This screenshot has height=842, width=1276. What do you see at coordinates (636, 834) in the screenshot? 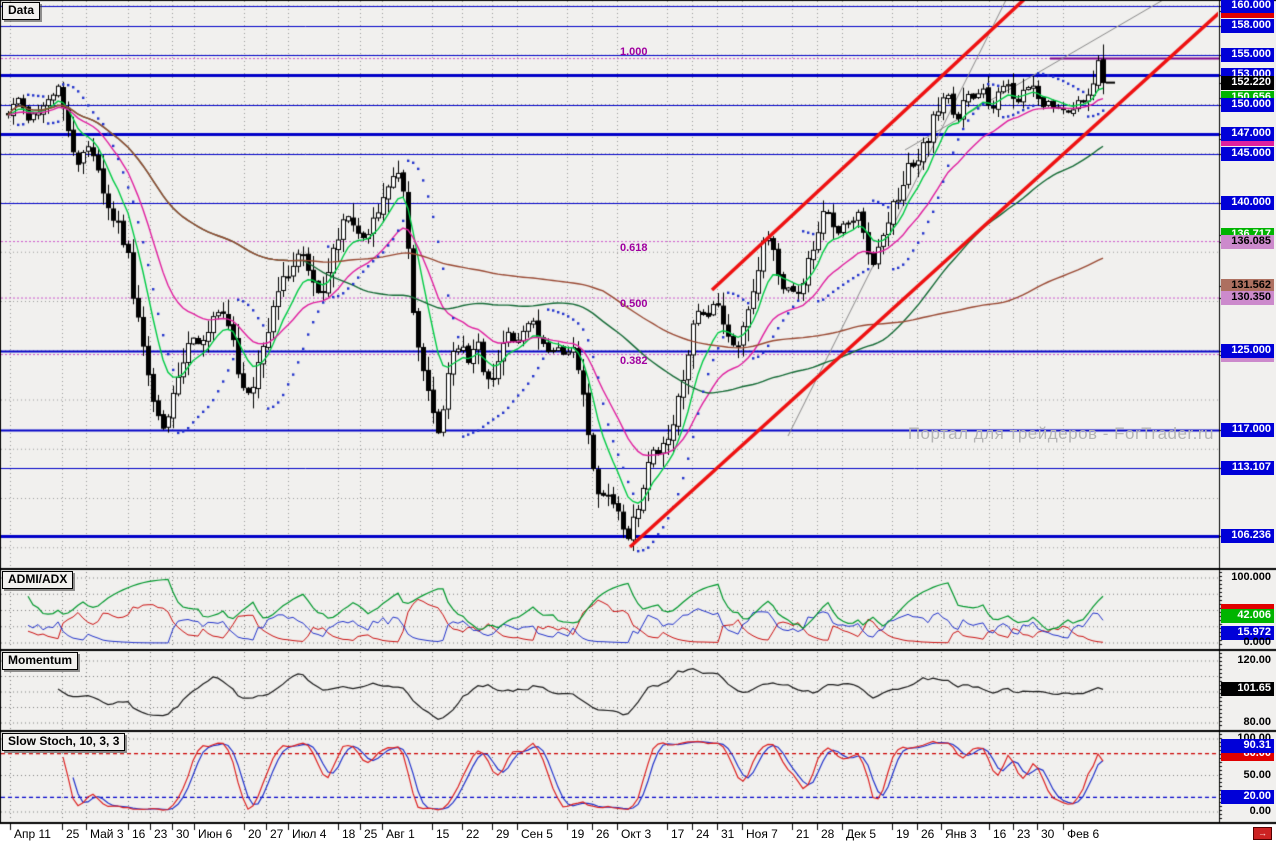
I see `date-axis-label: Окт 3` at bounding box center [636, 834].